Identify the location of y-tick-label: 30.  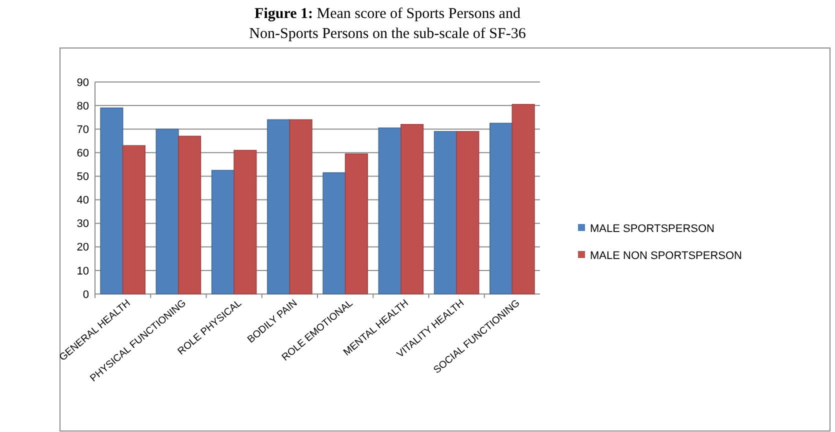
(82, 224).